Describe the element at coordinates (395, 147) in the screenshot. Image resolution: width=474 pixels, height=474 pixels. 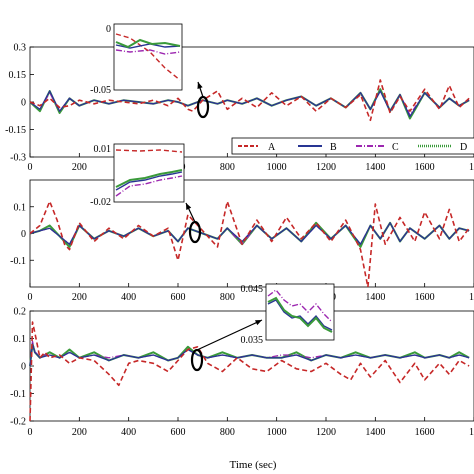
I see `legend-label-c: C` at that location.